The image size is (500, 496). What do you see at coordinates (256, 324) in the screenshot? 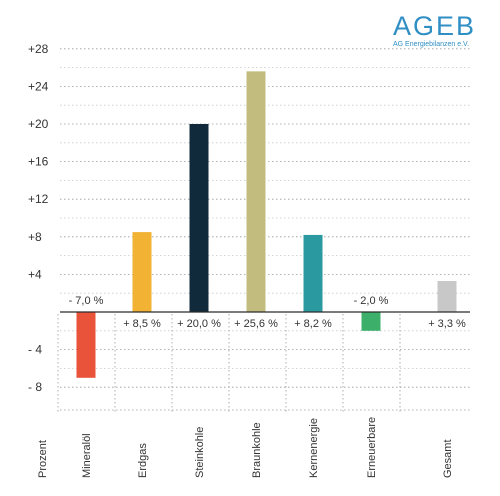
I see `data-label: + 25,6 %` at bounding box center [256, 324].